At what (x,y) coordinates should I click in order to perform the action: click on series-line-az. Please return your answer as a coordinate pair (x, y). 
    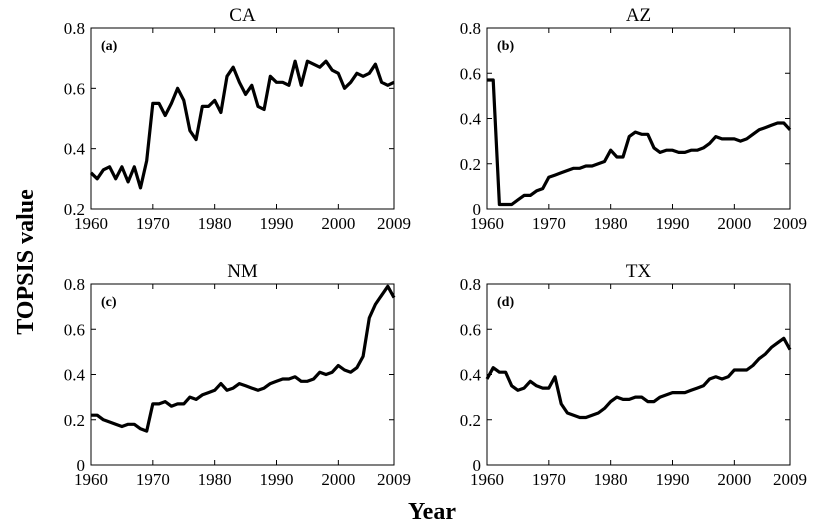
    Looking at the image, I should click on (639, 142).